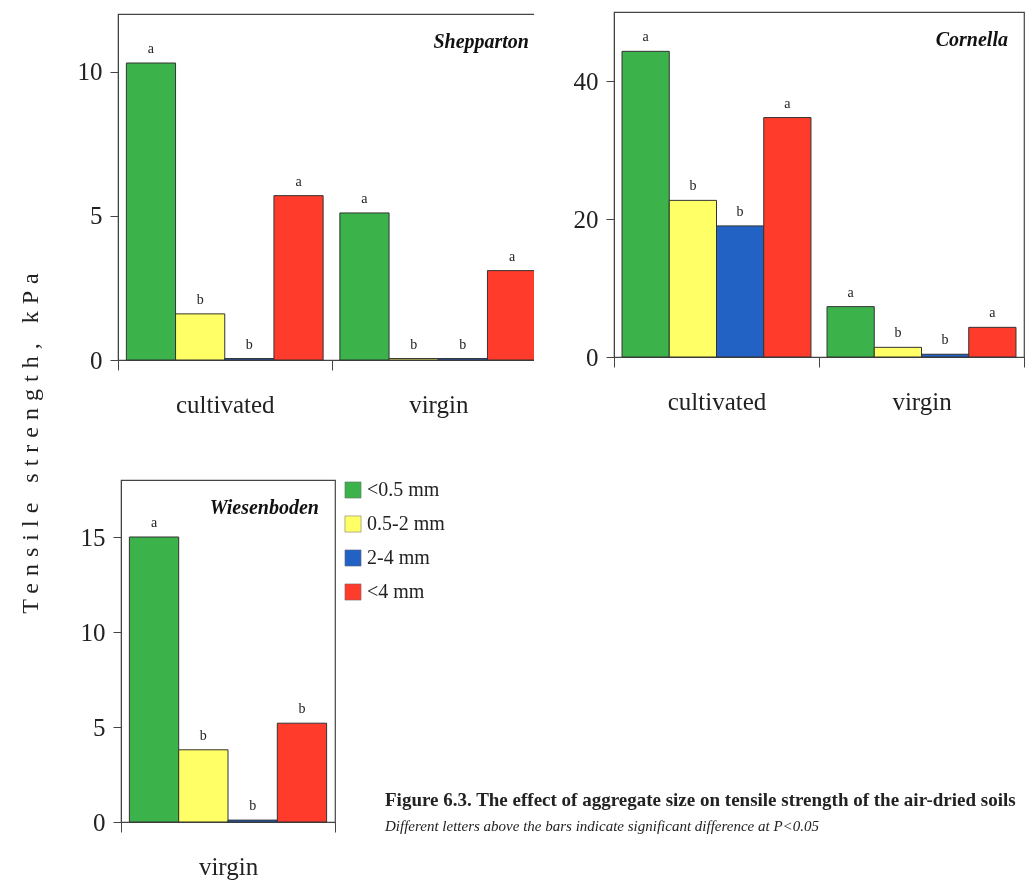  Describe the element at coordinates (406, 523) in the screenshot. I see `legend-label: 0.5-2 mm` at that location.